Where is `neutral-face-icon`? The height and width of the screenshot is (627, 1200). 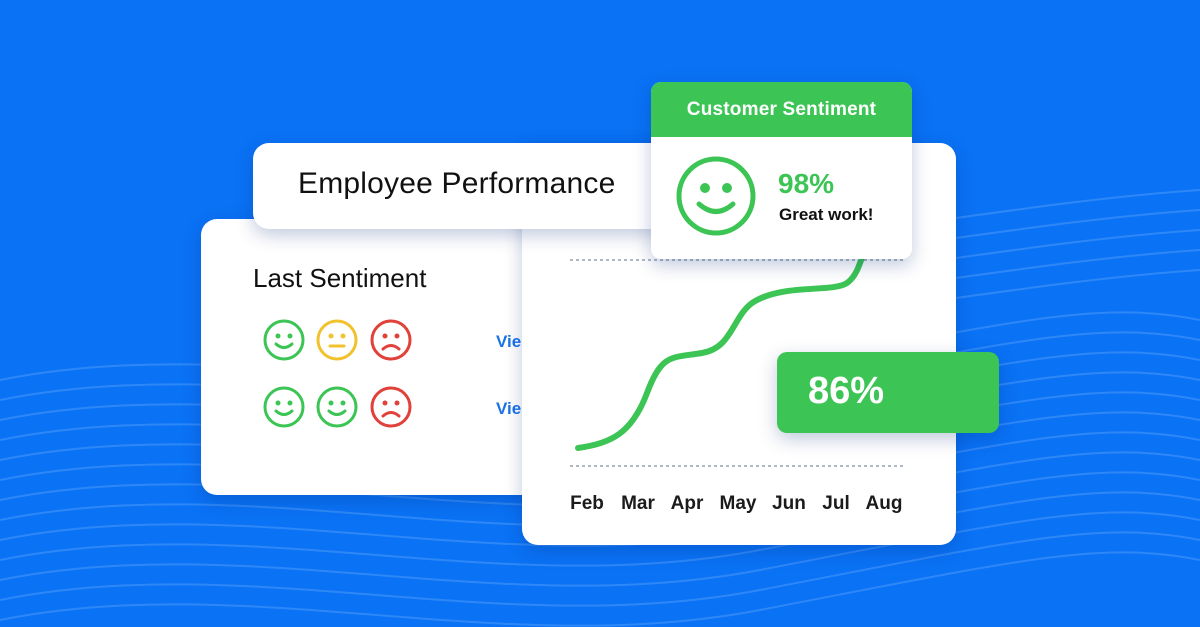
neutral-face-icon is located at coordinates (337, 340).